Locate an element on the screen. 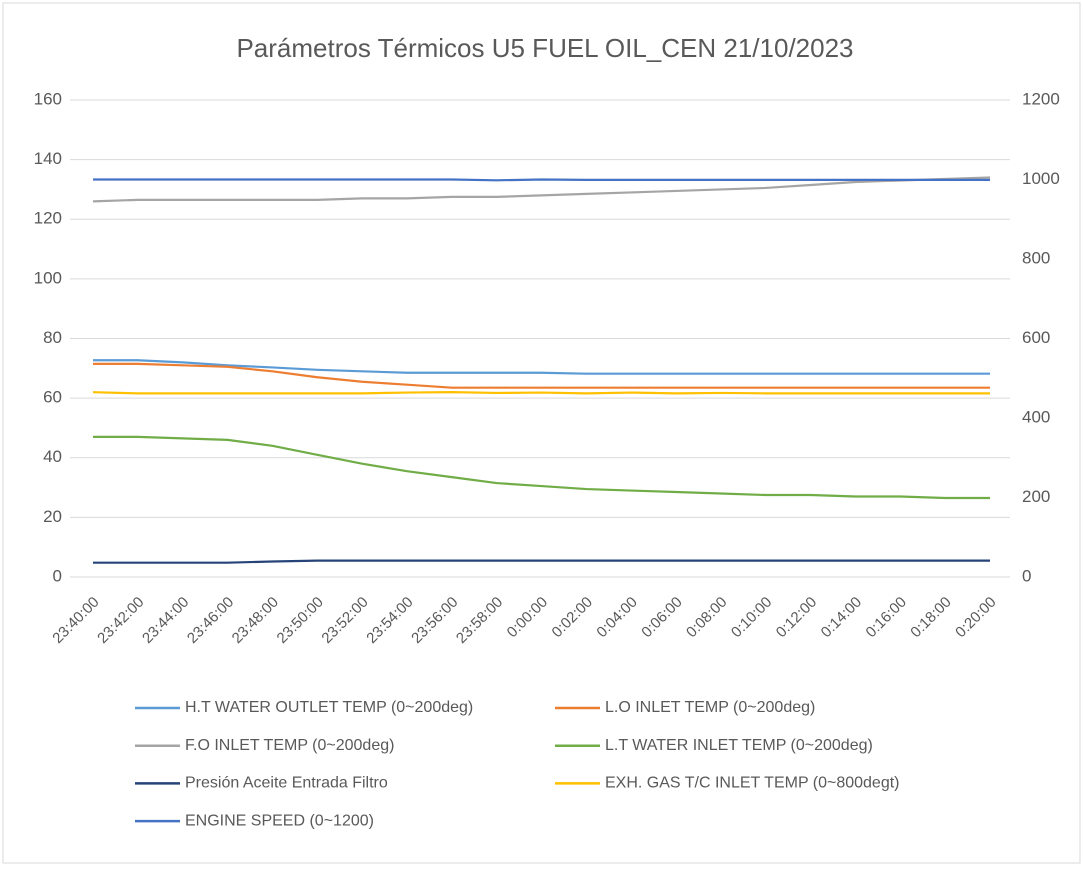 The width and height of the screenshot is (1083, 871). y-tick-label: 80 is located at coordinates (52, 337).